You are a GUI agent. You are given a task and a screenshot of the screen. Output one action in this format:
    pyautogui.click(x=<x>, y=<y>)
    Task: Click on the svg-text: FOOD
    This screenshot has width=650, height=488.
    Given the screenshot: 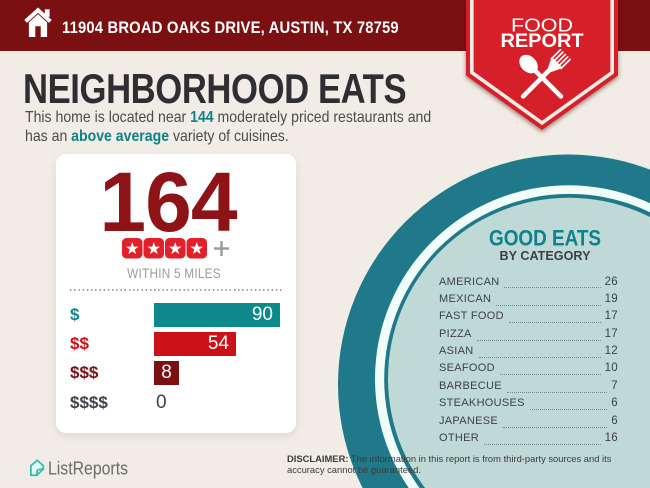 What is the action you would take?
    pyautogui.click(x=542, y=25)
    